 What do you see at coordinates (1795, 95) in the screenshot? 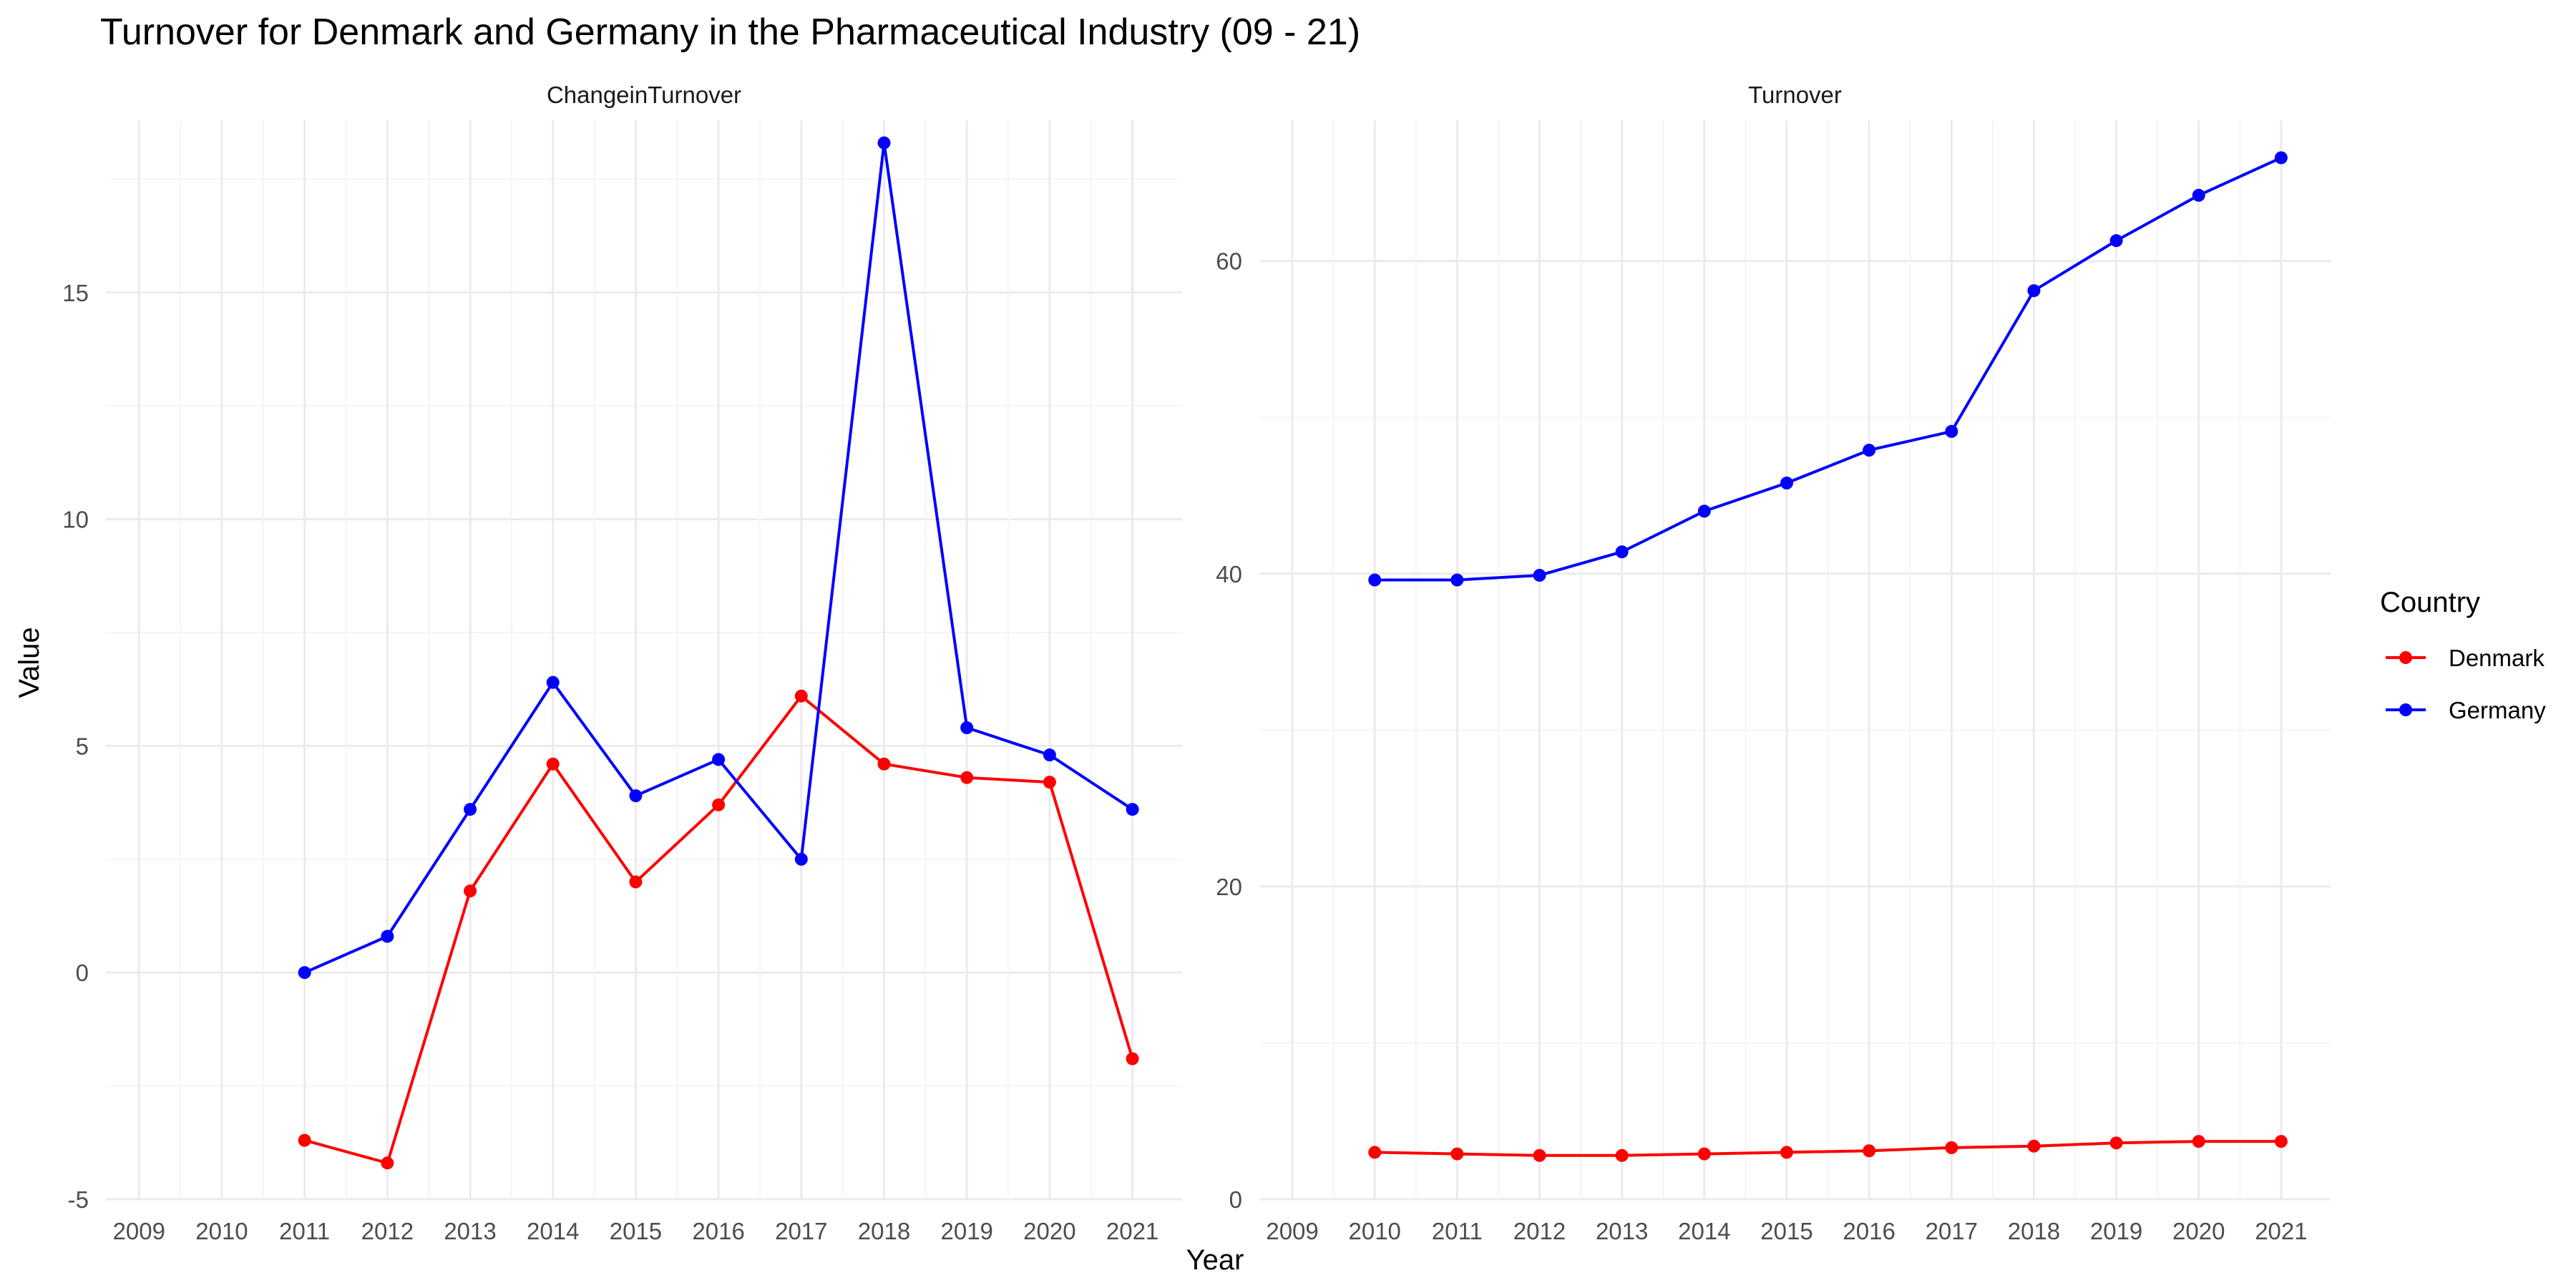
I see `panel-strip-label: Turnover` at bounding box center [1795, 95].